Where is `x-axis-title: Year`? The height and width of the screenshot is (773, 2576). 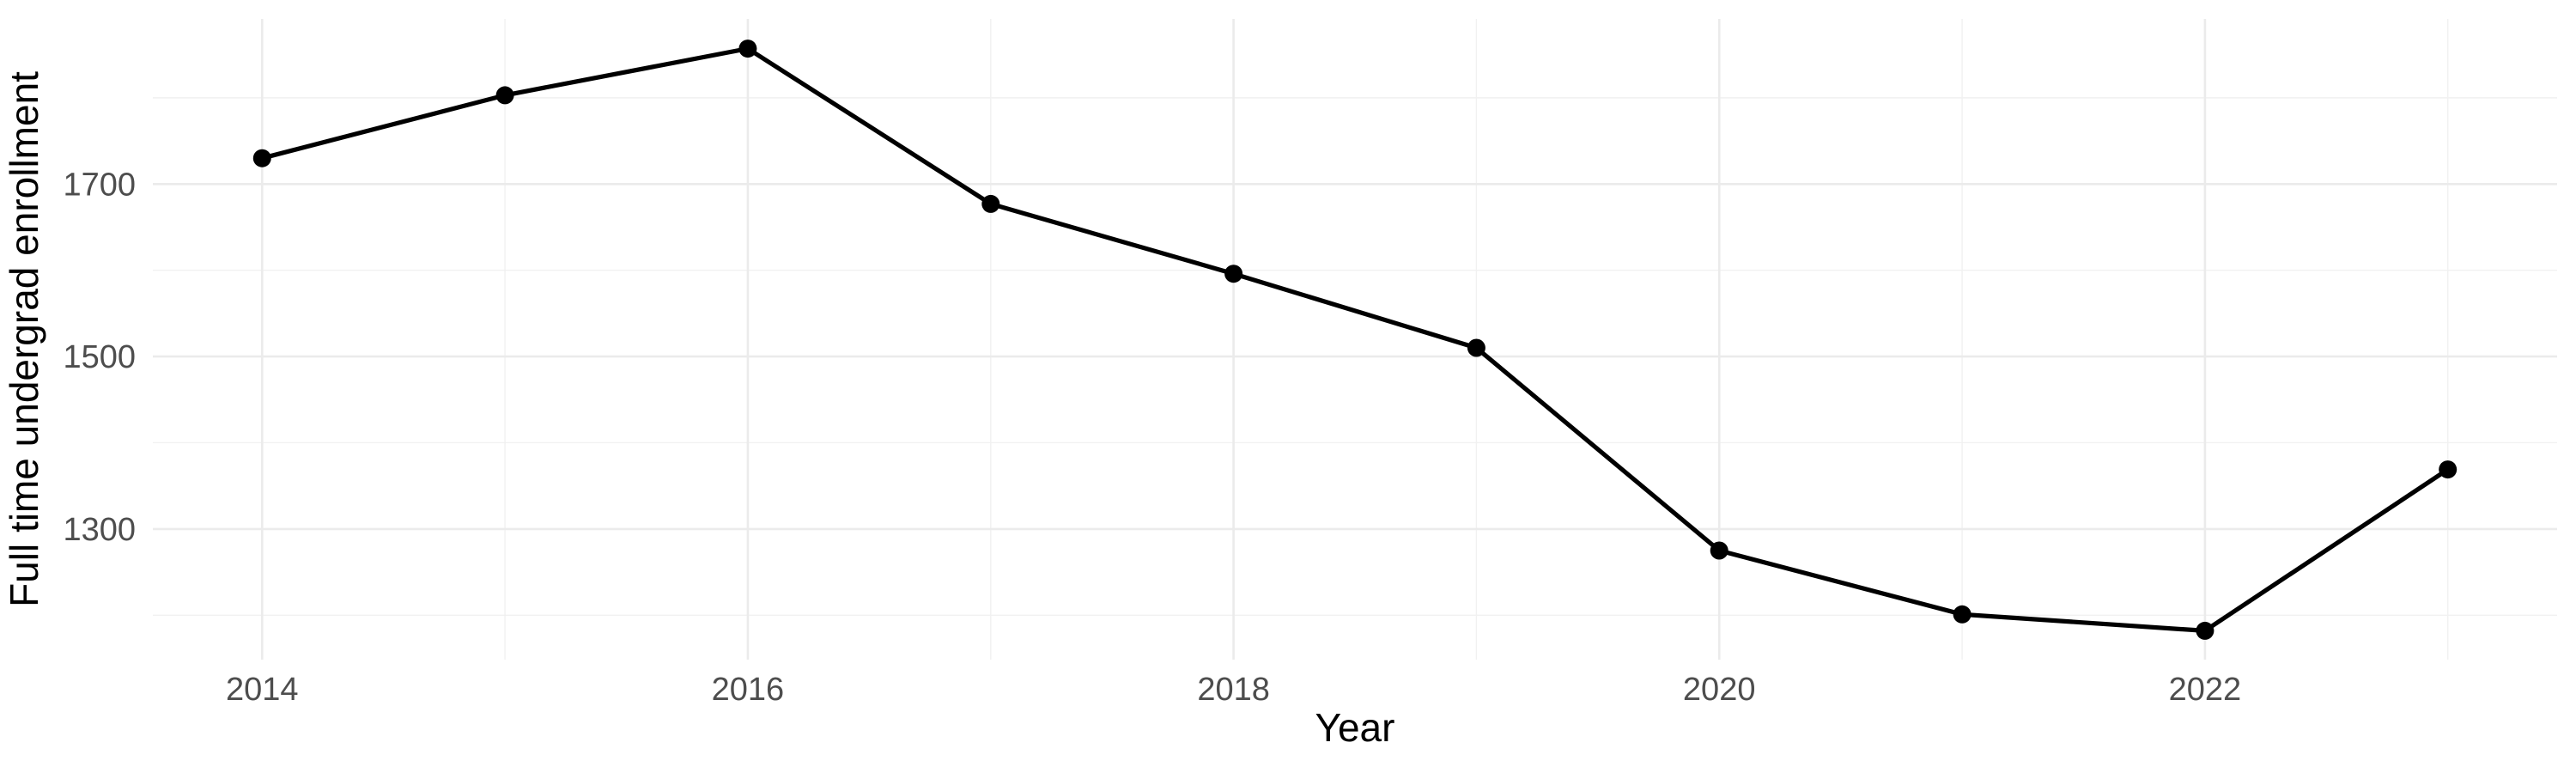
x-axis-title: Year is located at coordinates (1355, 727).